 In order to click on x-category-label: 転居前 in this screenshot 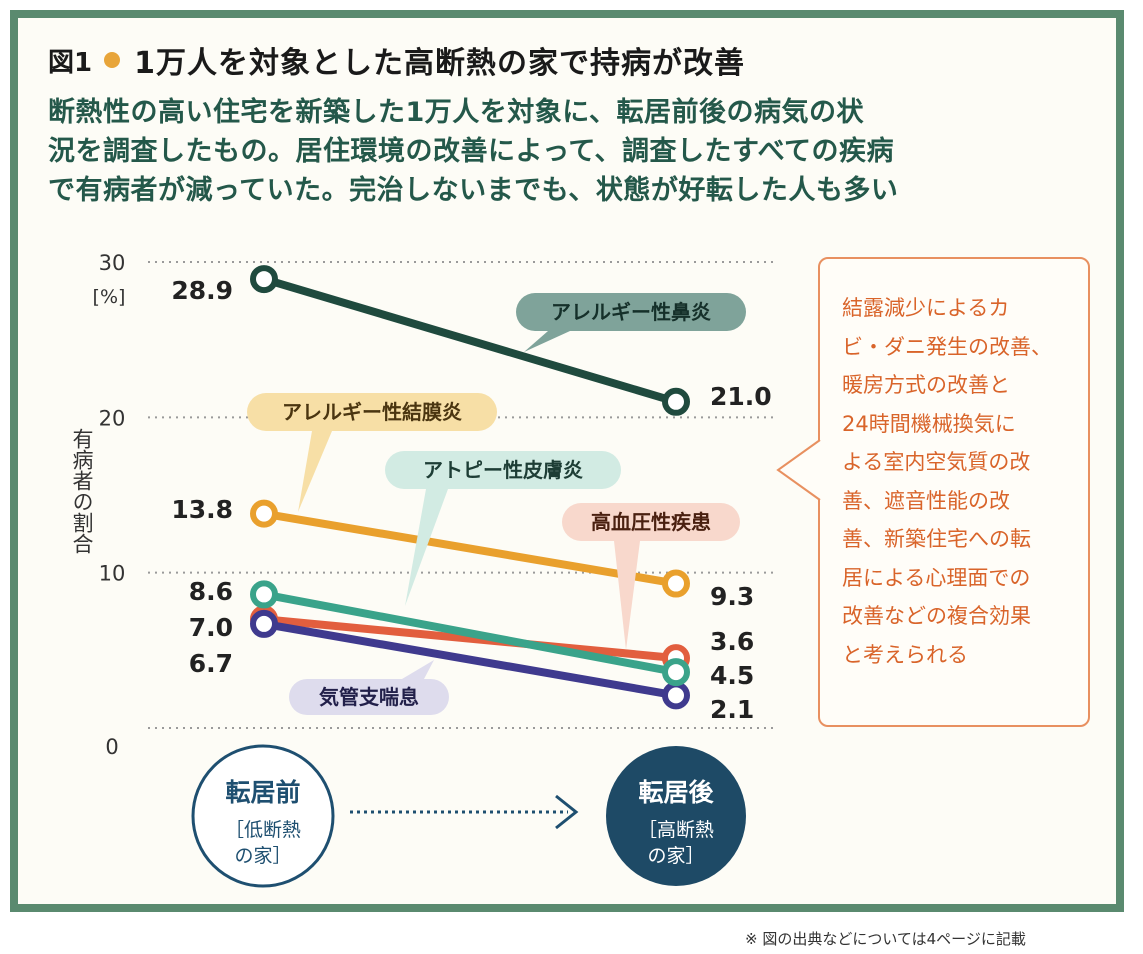, I will do `click(262, 792)`.